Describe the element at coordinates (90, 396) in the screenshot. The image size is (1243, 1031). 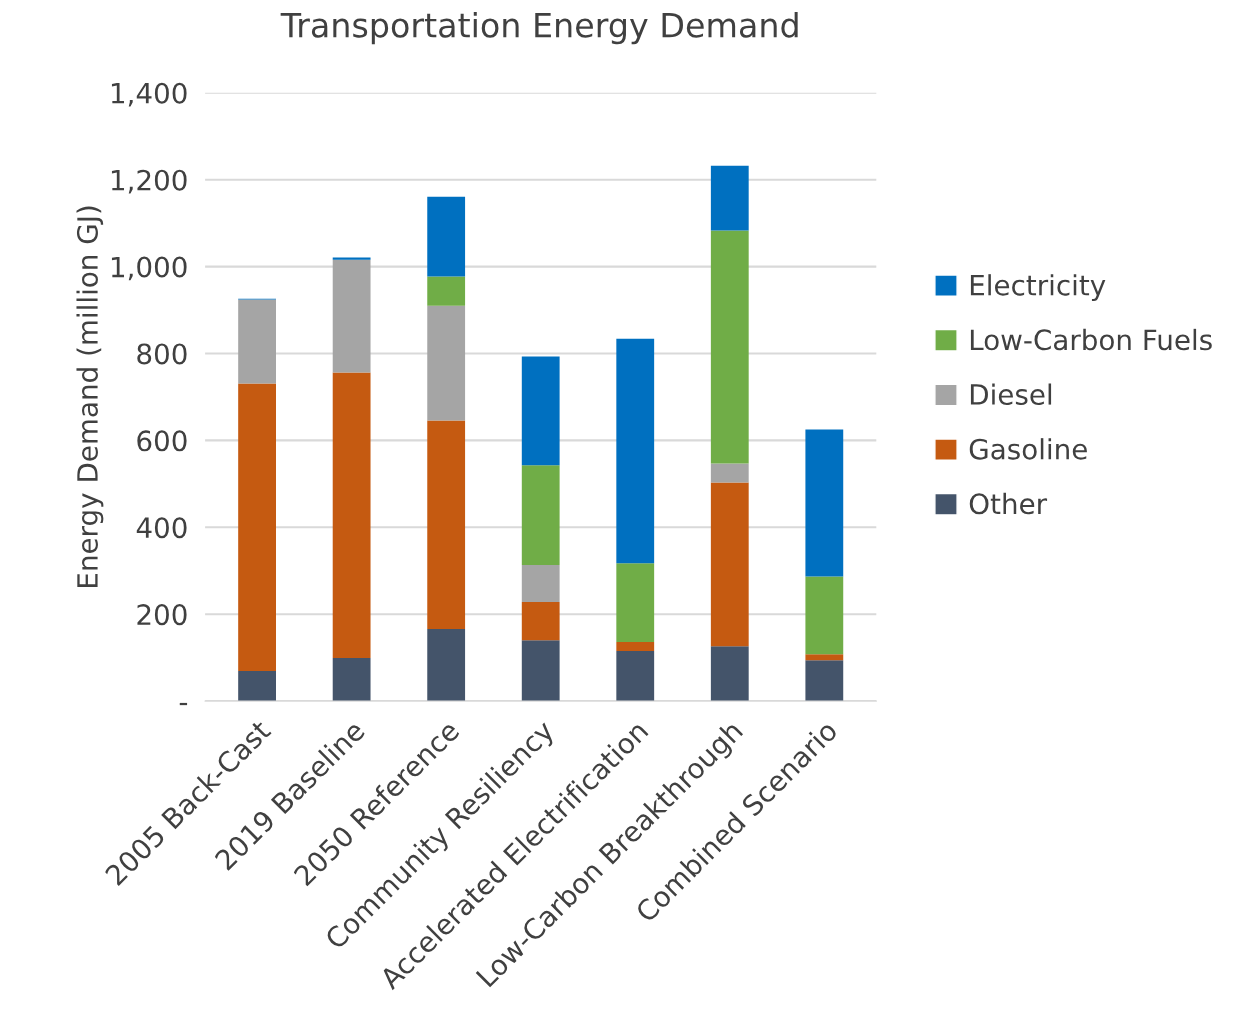
I see `y-axis-title: Energy Demand (million GJ)` at that location.